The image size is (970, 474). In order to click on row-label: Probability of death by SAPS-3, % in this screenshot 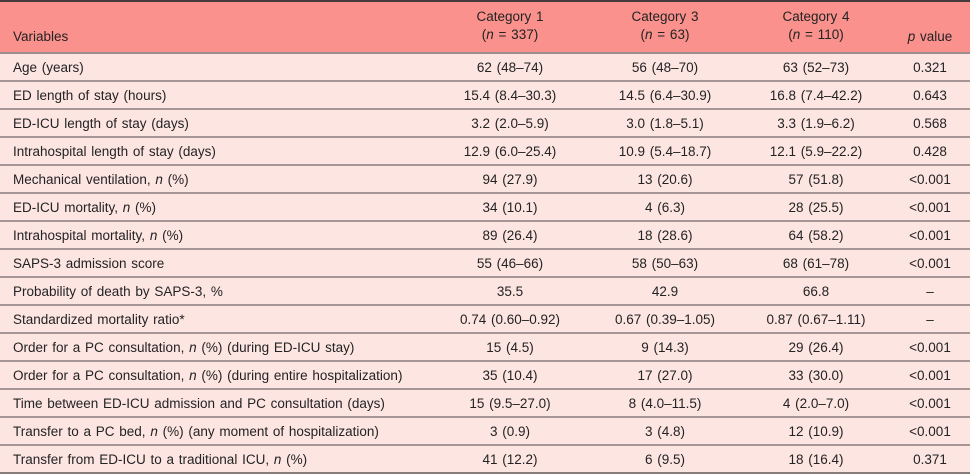, I will do `click(216, 291)`.